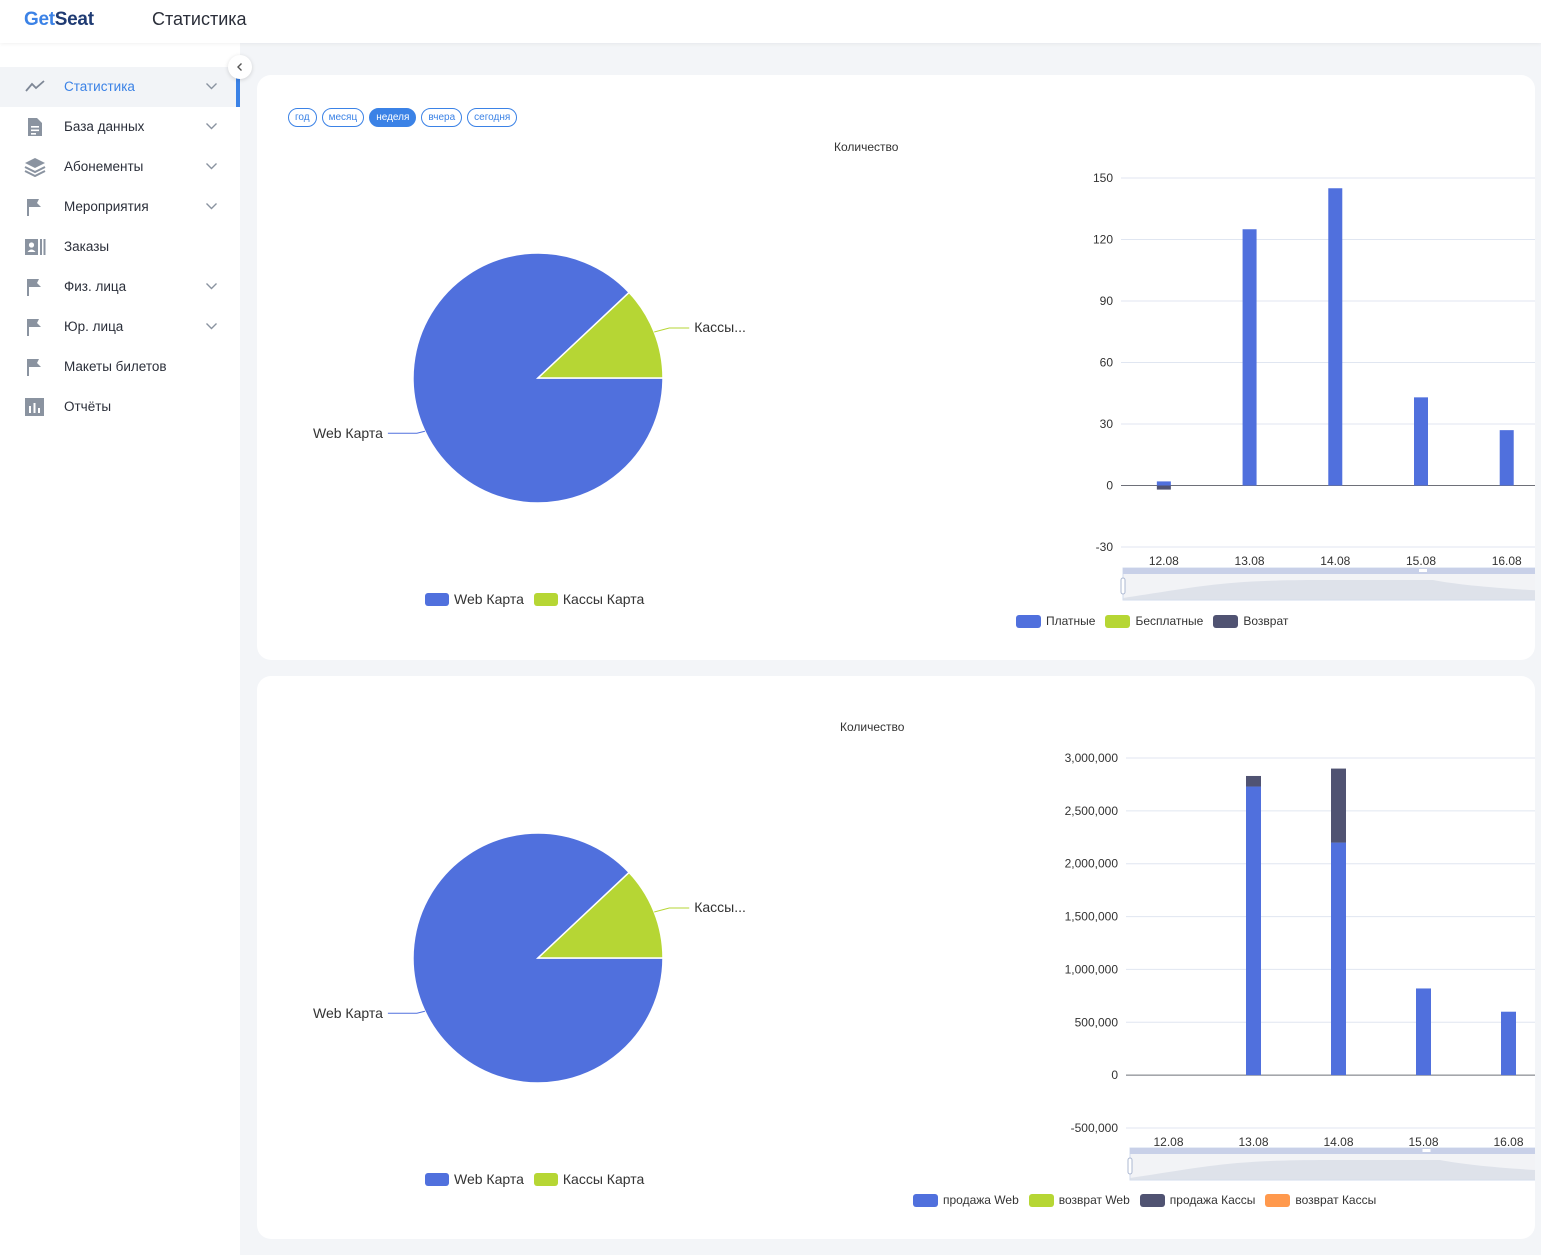 This screenshot has width=1541, height=1255. Describe the element at coordinates (120, 167) in the screenshot. I see `sidebar-item-subscriptions: Абонементы` at that location.